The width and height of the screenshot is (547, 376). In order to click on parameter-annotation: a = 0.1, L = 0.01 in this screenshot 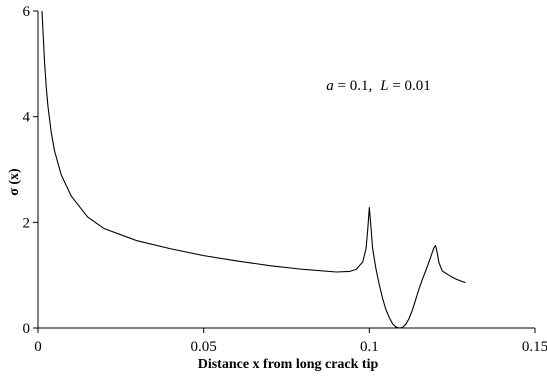, I will do `click(378, 86)`.